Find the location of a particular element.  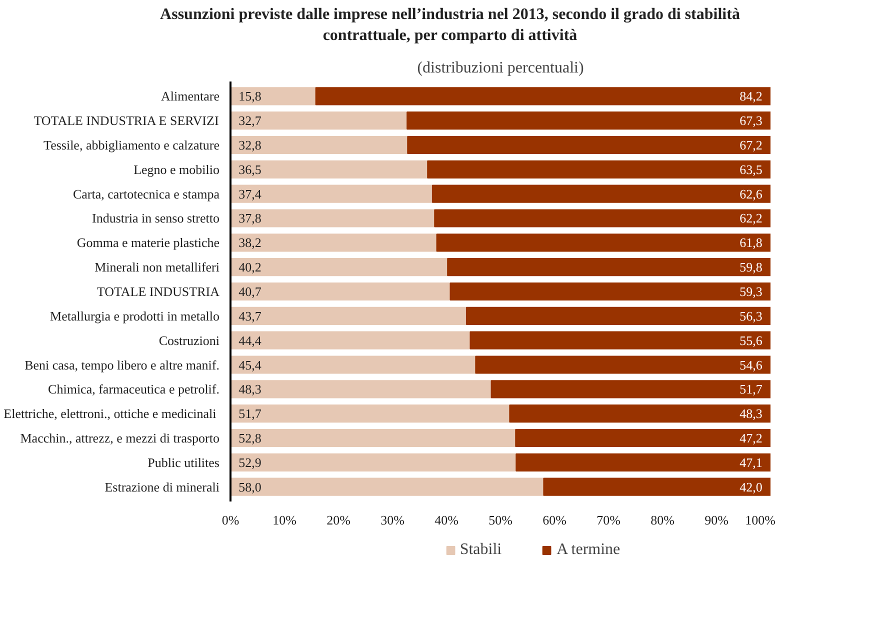

data-label: 32,7 is located at coordinates (250, 120).